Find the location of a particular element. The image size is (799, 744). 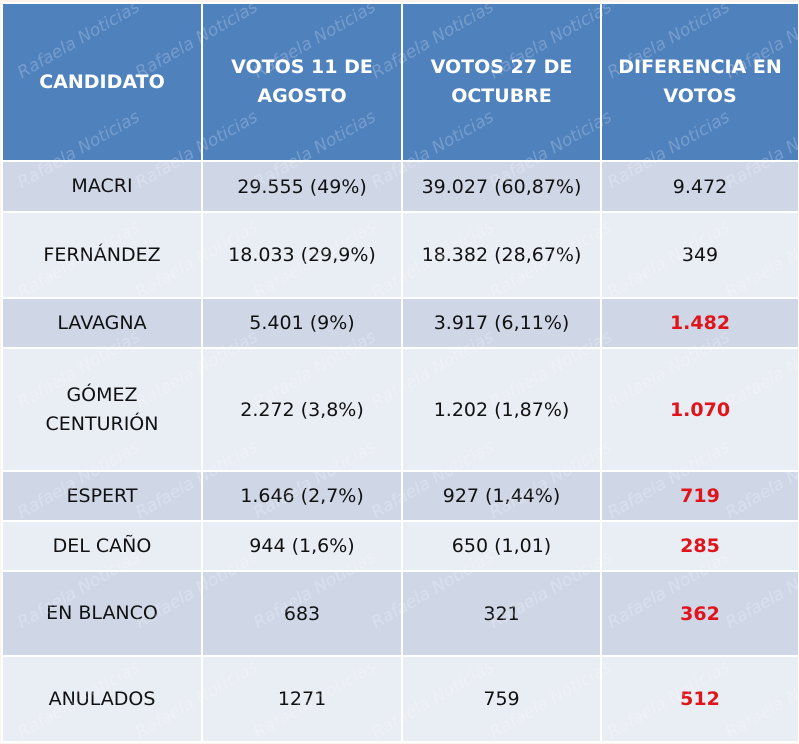

table-row: DEL CAÑO 944 (1,6%) 650 (1,01) 285 is located at coordinates (400, 546).